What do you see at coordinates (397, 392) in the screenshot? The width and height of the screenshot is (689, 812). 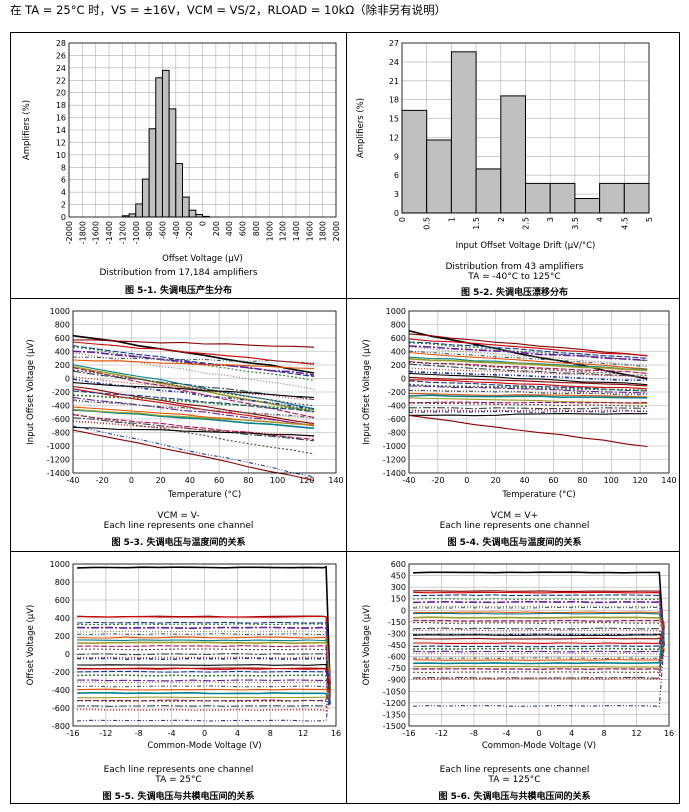 I see `y-tick-label: -200` at bounding box center [397, 392].